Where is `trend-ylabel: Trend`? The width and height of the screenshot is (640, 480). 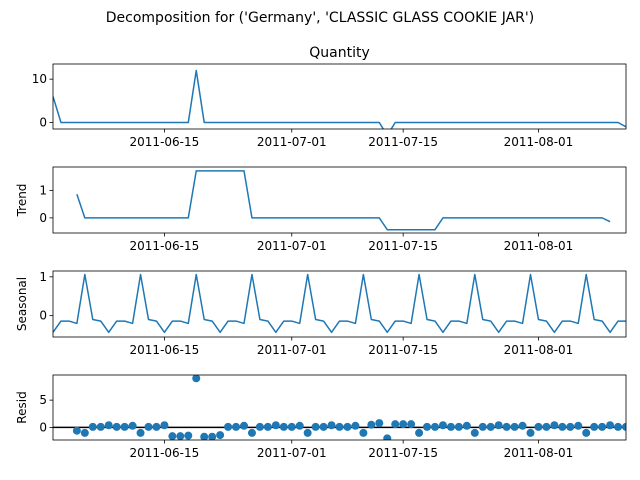 trend-ylabel: Trend is located at coordinates (22, 201).